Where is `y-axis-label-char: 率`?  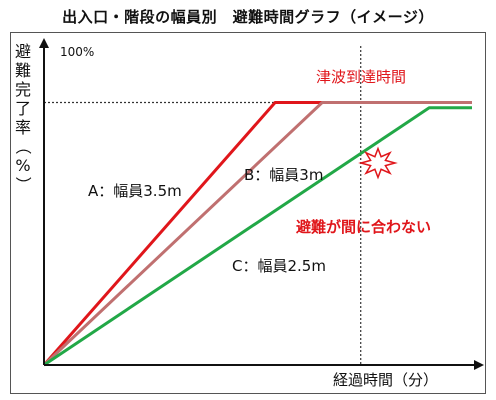
y-axis-label-char: 率 is located at coordinates (22, 127).